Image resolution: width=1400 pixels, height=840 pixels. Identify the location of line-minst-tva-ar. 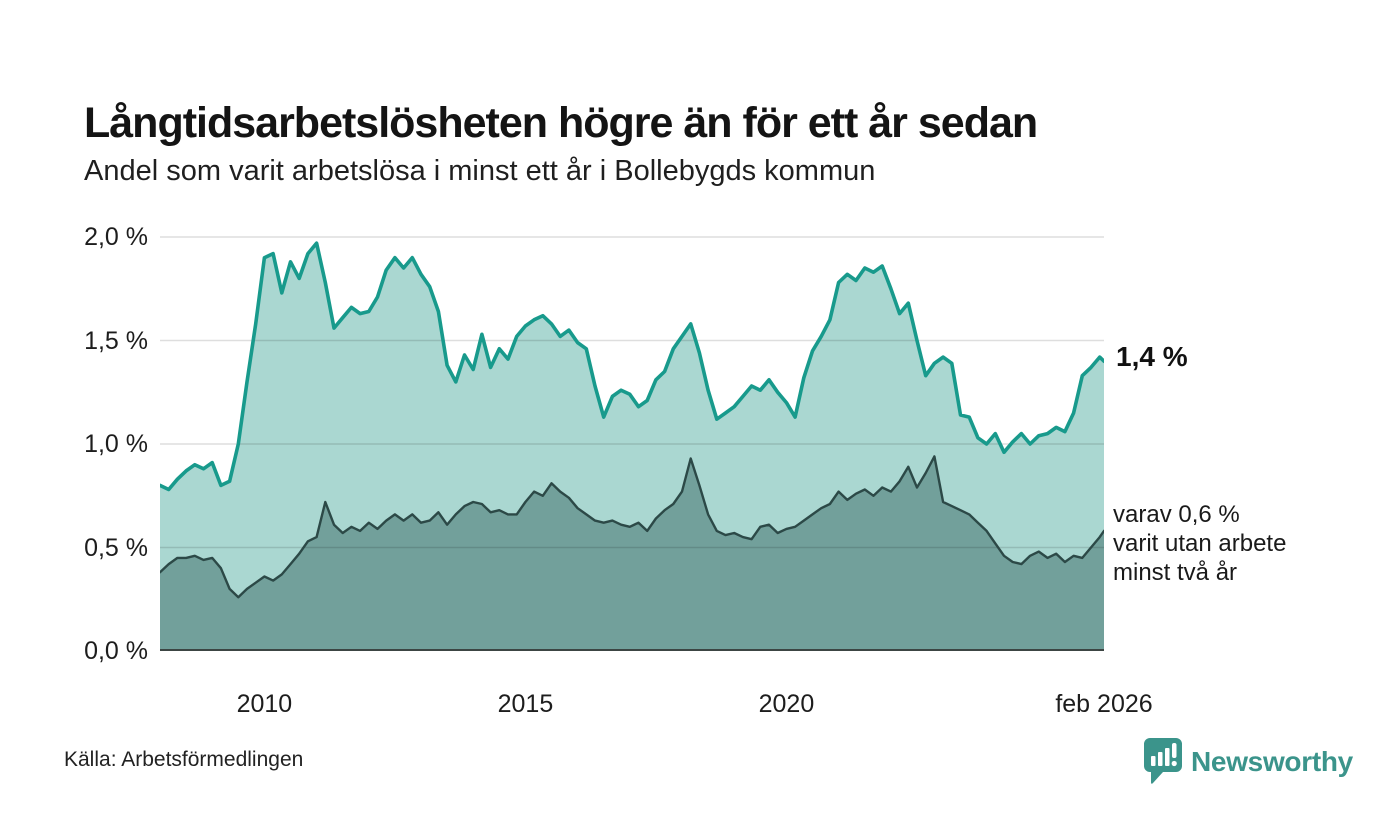
(632, 527).